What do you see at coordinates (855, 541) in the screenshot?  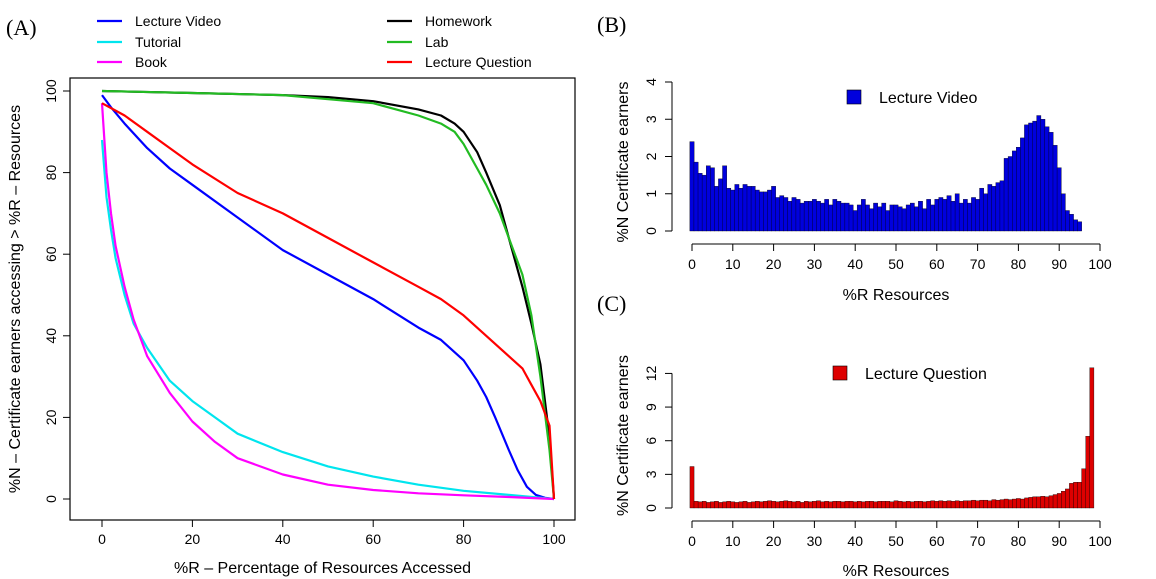 I see `x-tick-label: 40` at bounding box center [855, 541].